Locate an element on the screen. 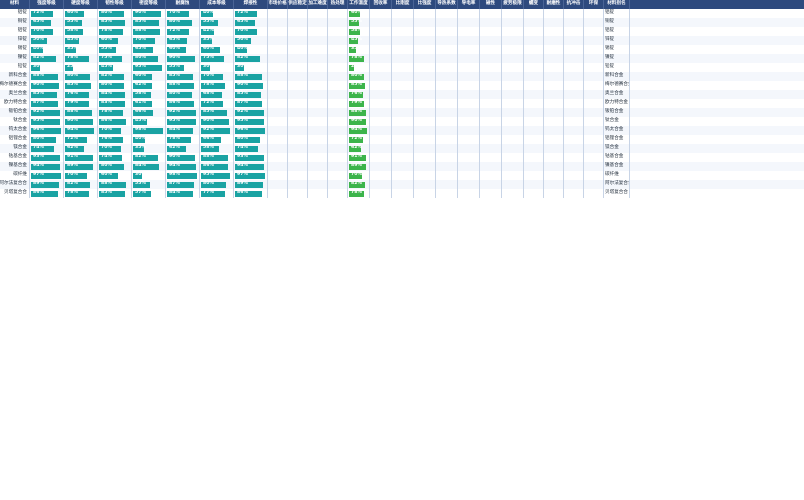  table-row: 梅尔德赛合金 90% 85% 80% 62% 88% 78% 90% 85% 梅尔德赛合金 is located at coordinates (402, 85).